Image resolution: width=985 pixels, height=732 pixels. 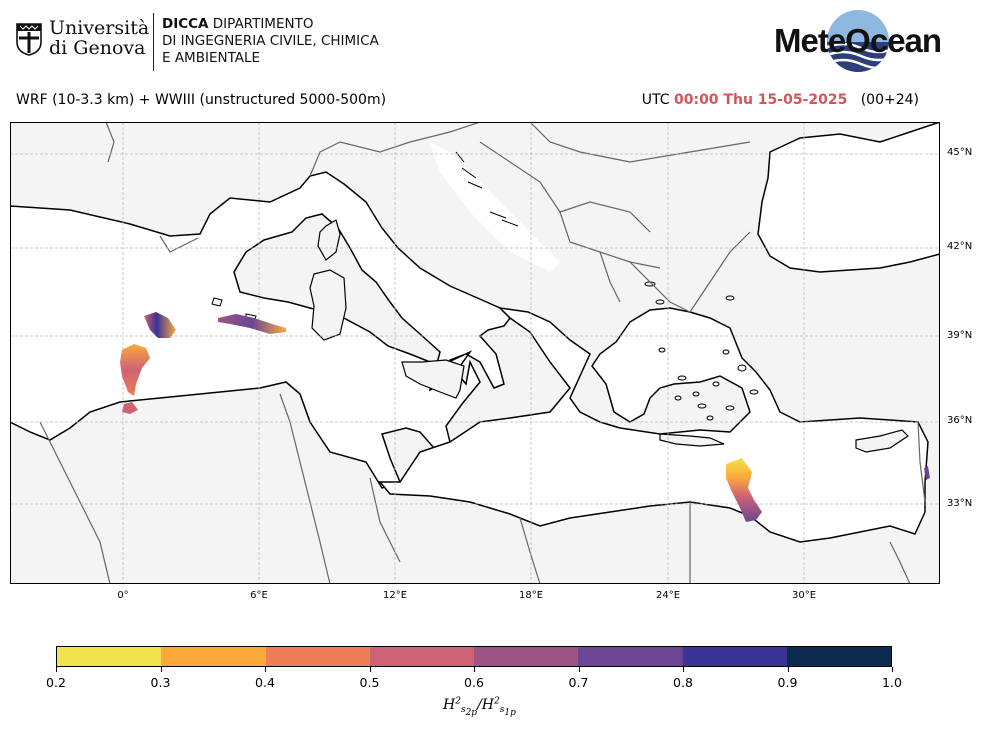 I want to click on crete, so click(x=692, y=440).